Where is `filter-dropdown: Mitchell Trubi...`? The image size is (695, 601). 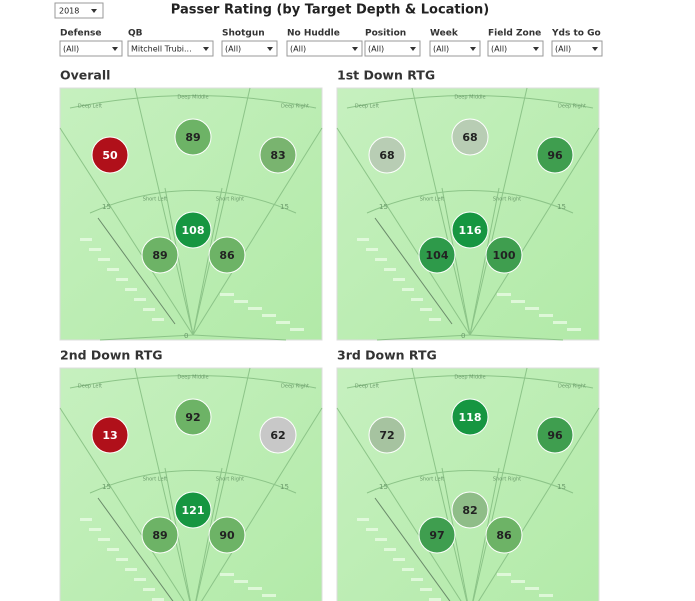 filter-dropdown: Mitchell Trubi... is located at coordinates (170, 48).